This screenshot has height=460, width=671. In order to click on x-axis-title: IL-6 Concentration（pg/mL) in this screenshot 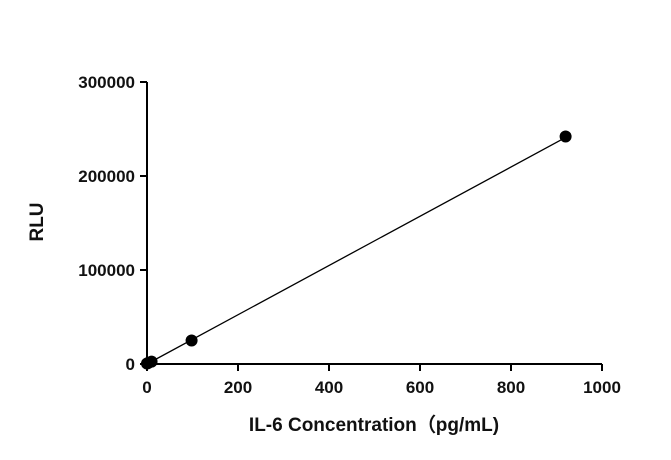, I will do `click(374, 424)`.